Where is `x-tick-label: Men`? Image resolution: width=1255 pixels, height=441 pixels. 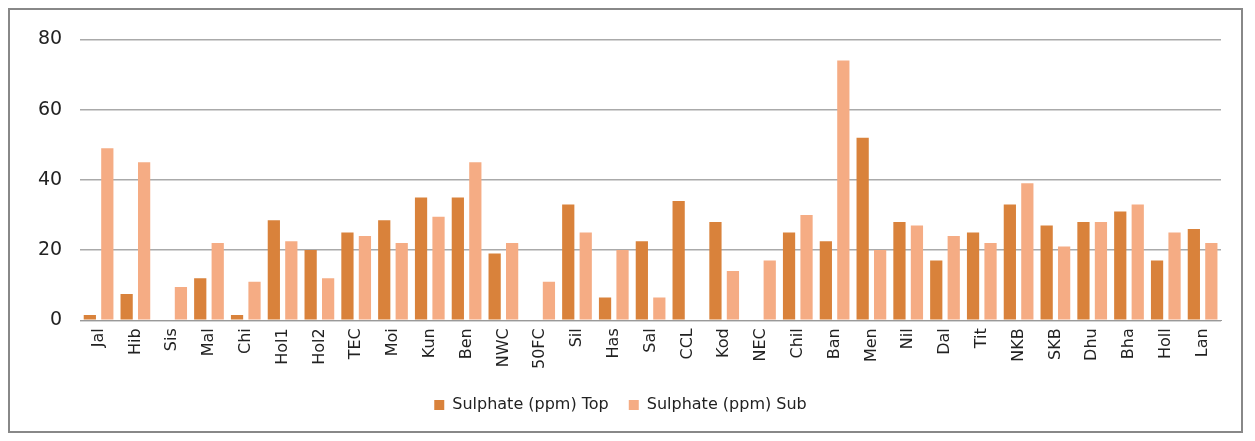
x-tick-label: Men is located at coordinates (870, 345).